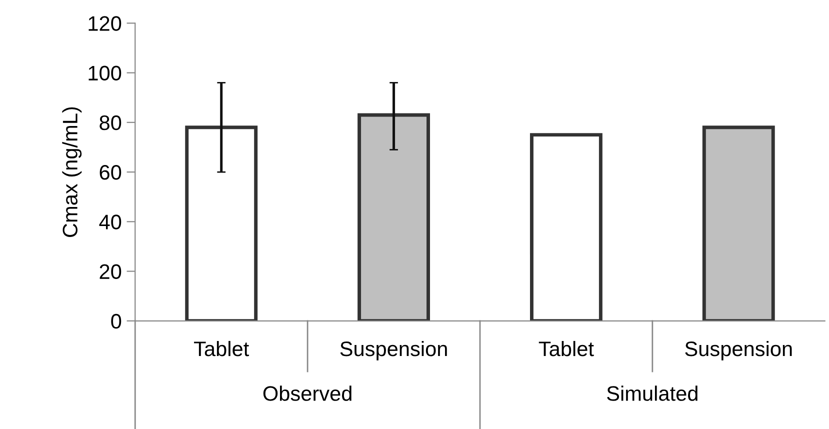 This screenshot has height=429, width=829. What do you see at coordinates (116, 321) in the screenshot?
I see `y-tick-label: 0` at bounding box center [116, 321].